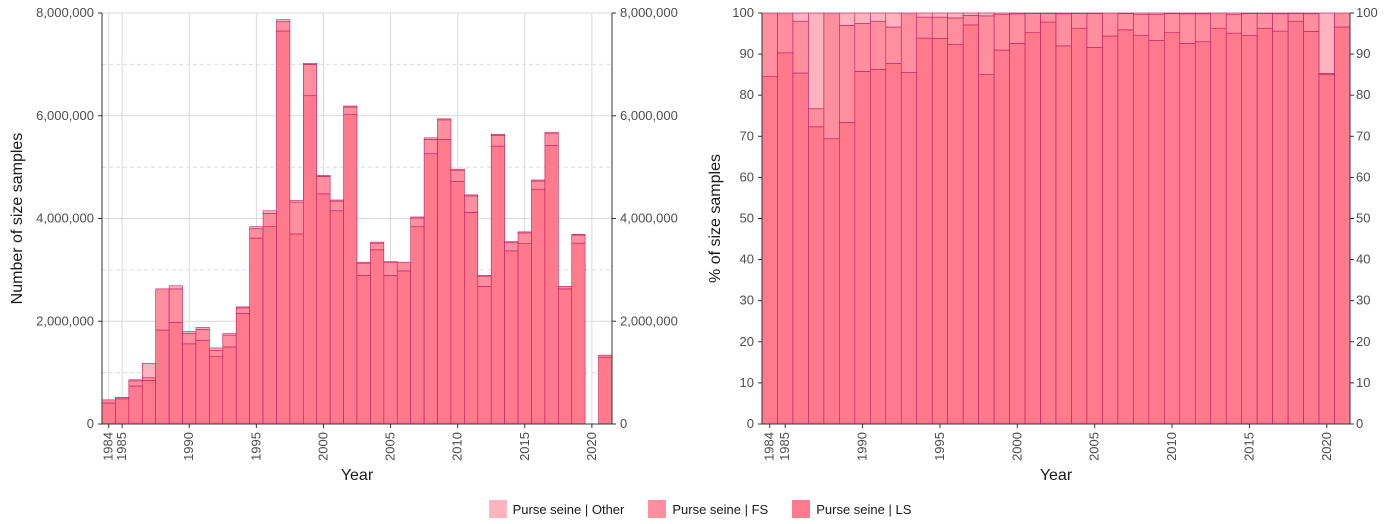 The image size is (1400, 524). What do you see at coordinates (649, 218) in the screenshot?
I see `y-tick-label-right: 4,000,000` at bounding box center [649, 218].